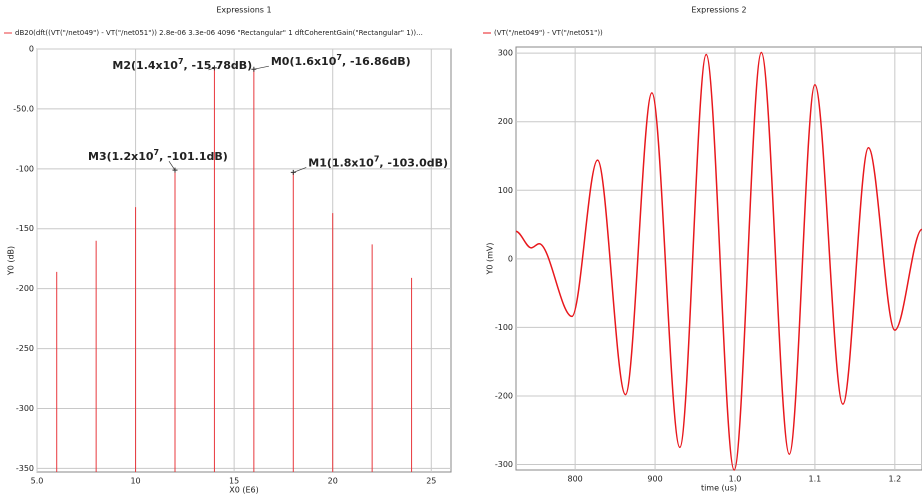 The height and width of the screenshot is (499, 922). What do you see at coordinates (244, 490) in the screenshot?
I see `x-axis-label: X0 (E6)` at bounding box center [244, 490].